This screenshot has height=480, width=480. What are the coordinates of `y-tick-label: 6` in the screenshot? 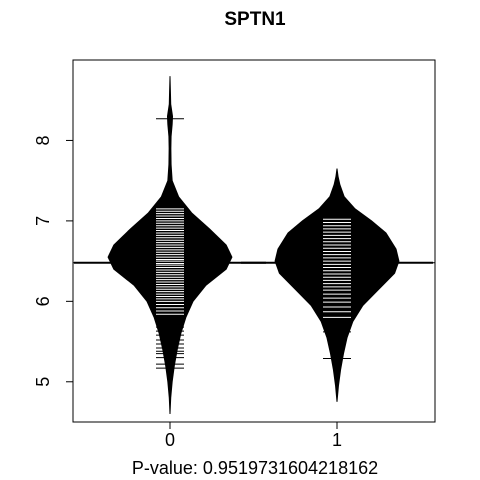 It's located at (43, 301).